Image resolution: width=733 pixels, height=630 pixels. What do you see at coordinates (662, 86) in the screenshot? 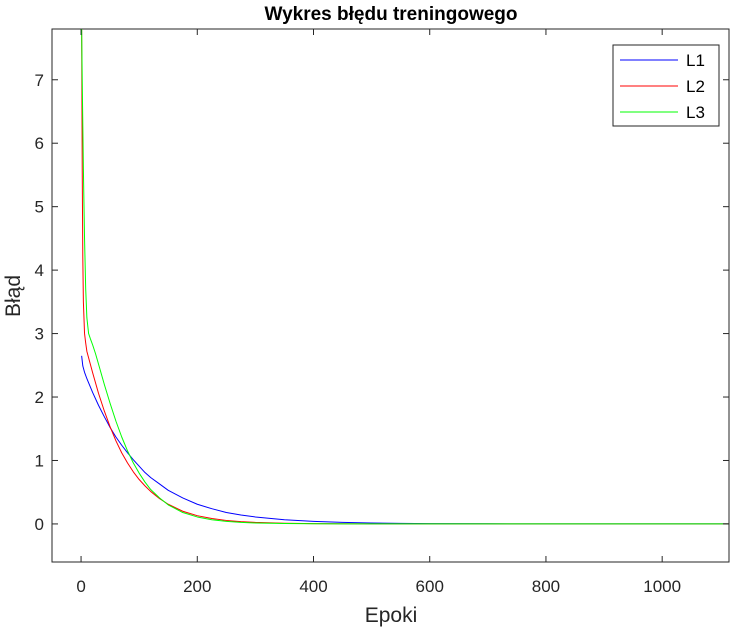
I see `legend-items: L1 L2 L3` at bounding box center [662, 86].